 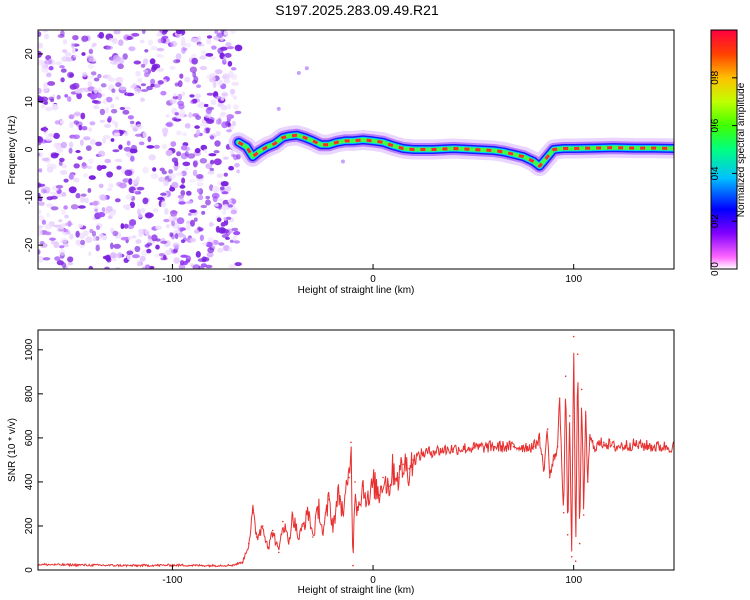 I want to click on figure-title: S197.2025.283.09.49.R21, so click(x=357, y=10).